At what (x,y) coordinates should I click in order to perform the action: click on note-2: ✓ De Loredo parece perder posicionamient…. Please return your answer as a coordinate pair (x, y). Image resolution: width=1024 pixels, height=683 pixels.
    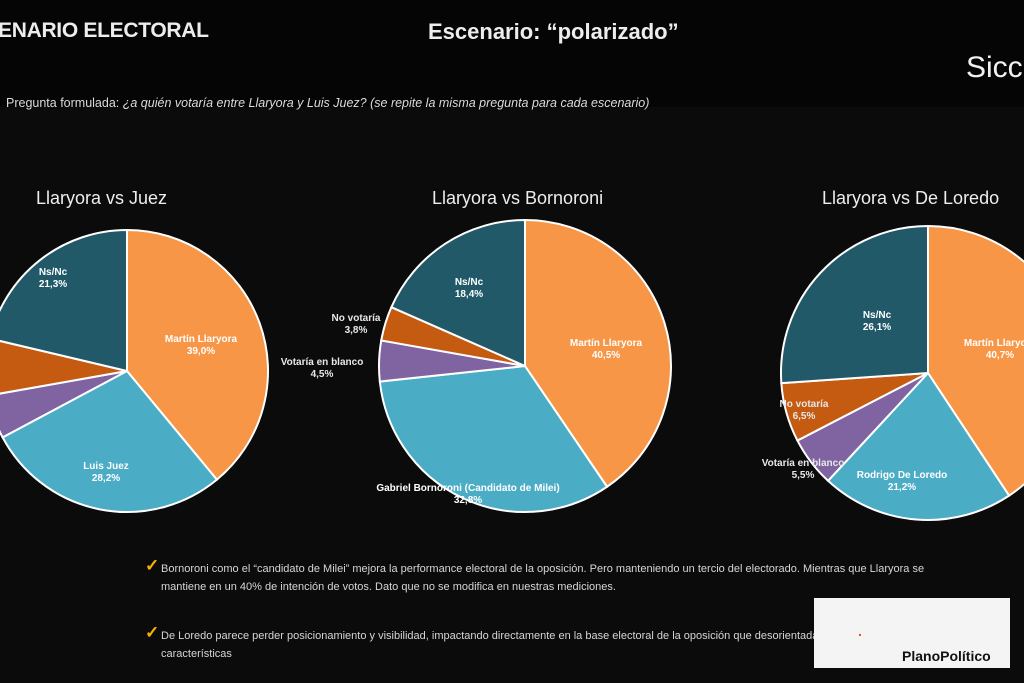
    Looking at the image, I should click on (553, 643).